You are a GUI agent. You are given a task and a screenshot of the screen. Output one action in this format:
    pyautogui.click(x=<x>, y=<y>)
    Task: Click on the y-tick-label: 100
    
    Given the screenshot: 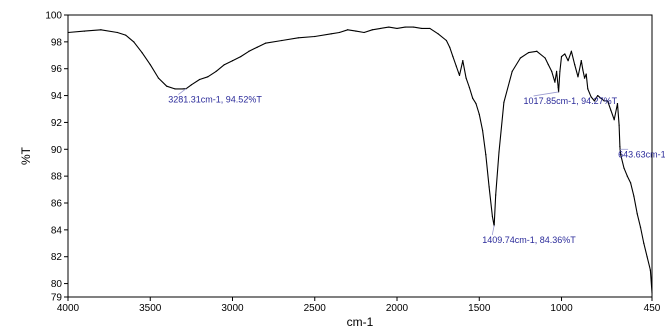 What is the action you would take?
    pyautogui.click(x=53, y=16)
    